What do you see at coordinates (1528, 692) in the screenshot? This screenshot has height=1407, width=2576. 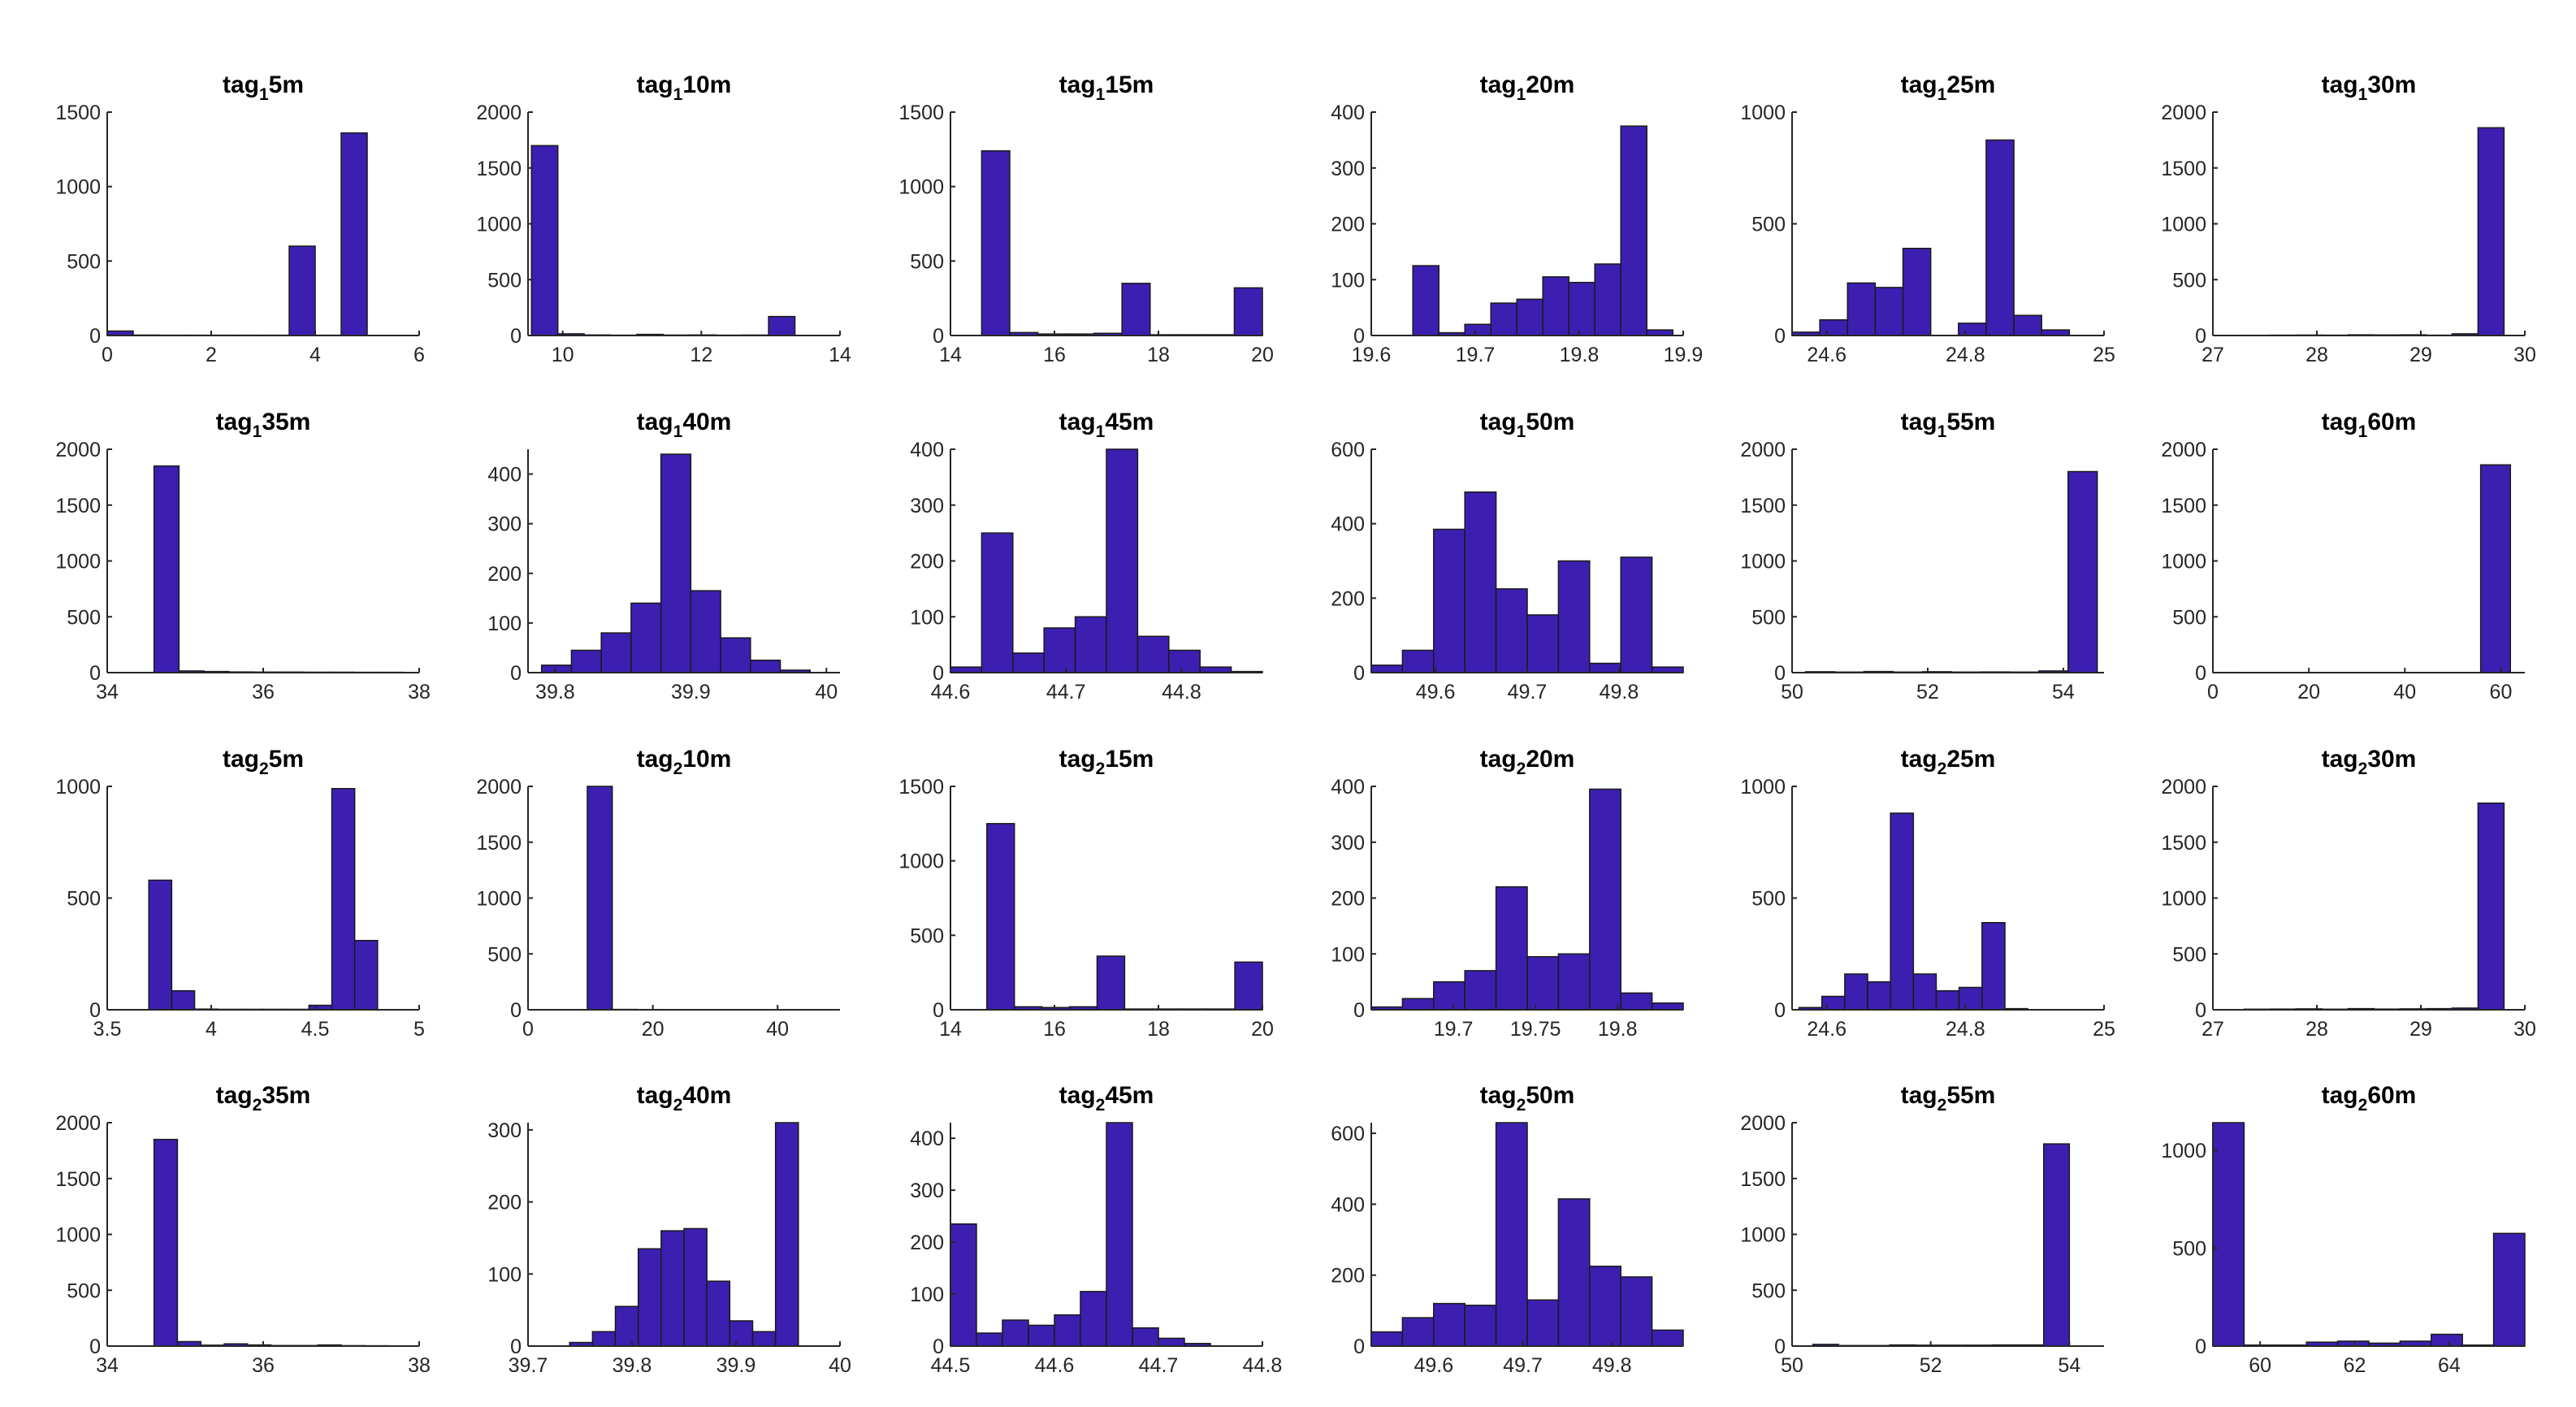 I see `x-tick-label: 49.7` at bounding box center [1528, 692].